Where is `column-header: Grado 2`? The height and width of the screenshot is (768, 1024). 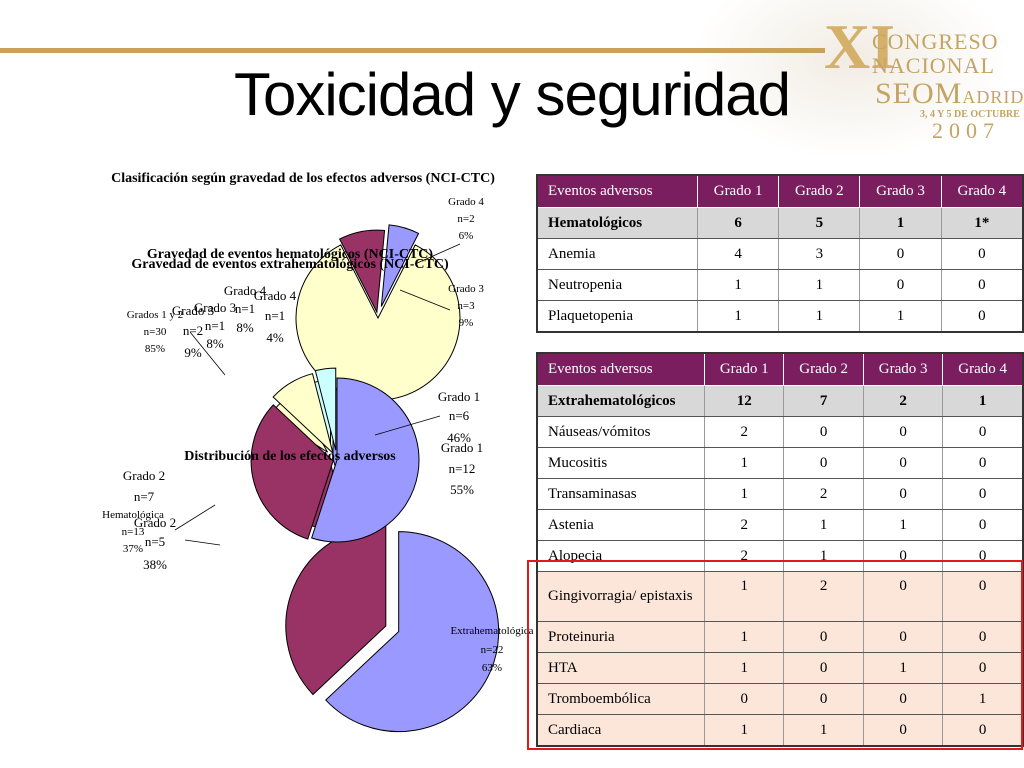
column-header: Grado 2 is located at coordinates (819, 191).